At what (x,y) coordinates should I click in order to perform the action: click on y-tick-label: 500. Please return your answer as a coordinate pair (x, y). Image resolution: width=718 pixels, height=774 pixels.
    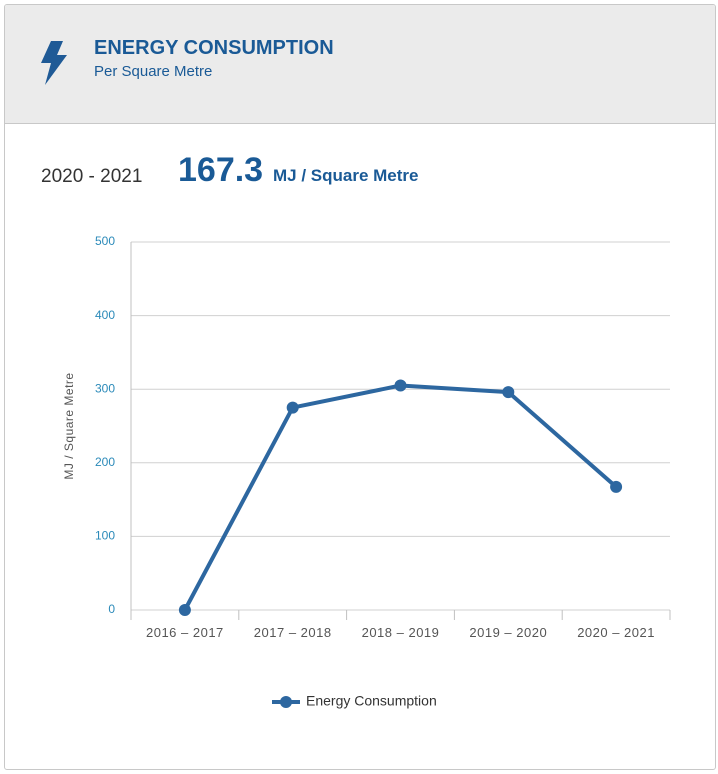
    Looking at the image, I should click on (105, 241).